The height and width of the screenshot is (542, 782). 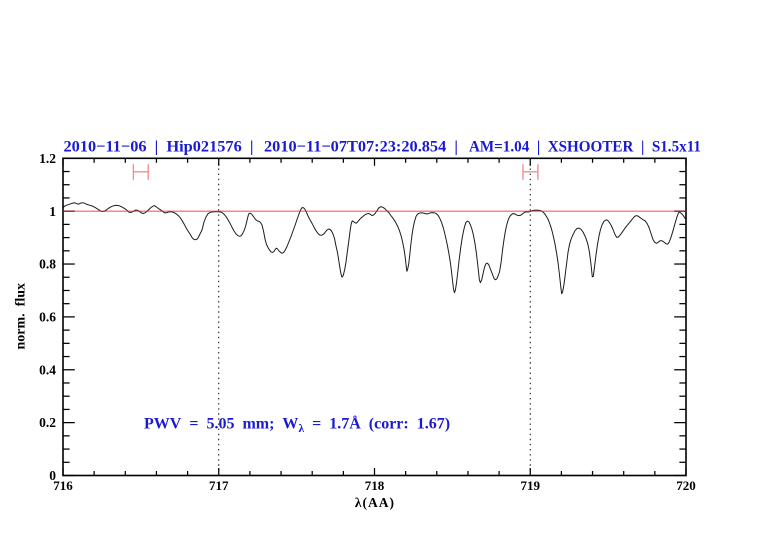 I want to click on svg-text: 0, so click(x=52, y=475).